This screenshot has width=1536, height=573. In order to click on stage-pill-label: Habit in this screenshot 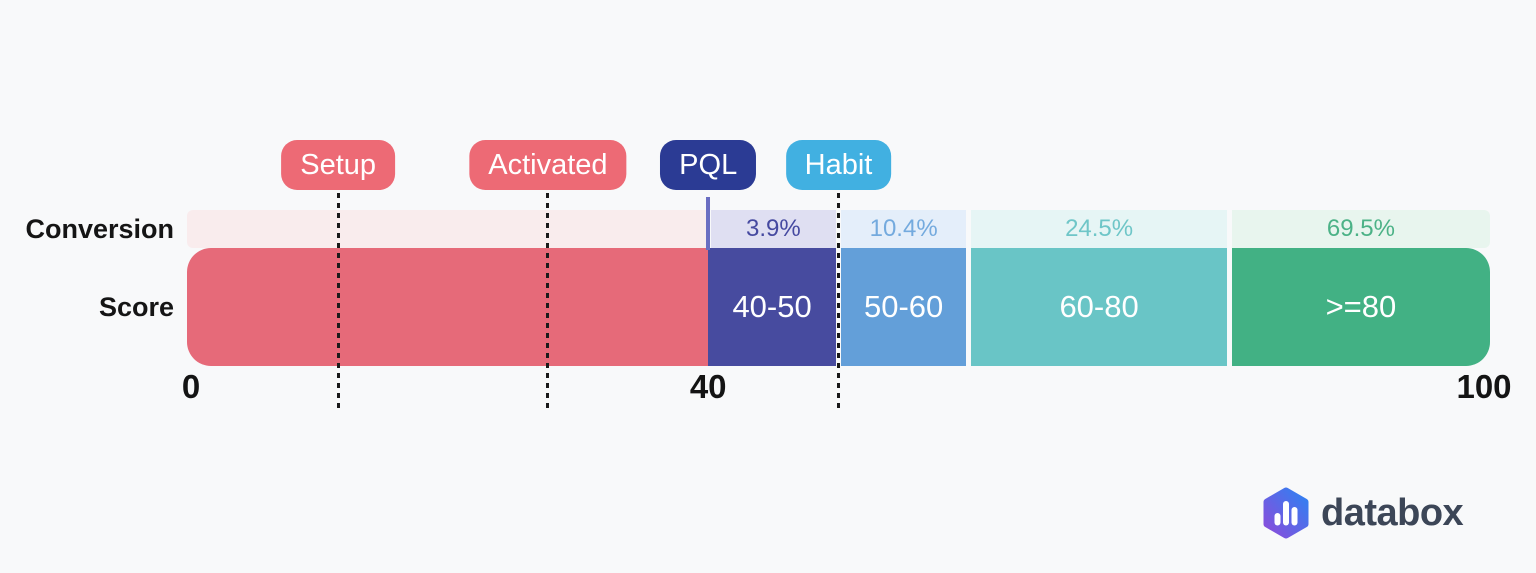, I will do `click(838, 164)`.